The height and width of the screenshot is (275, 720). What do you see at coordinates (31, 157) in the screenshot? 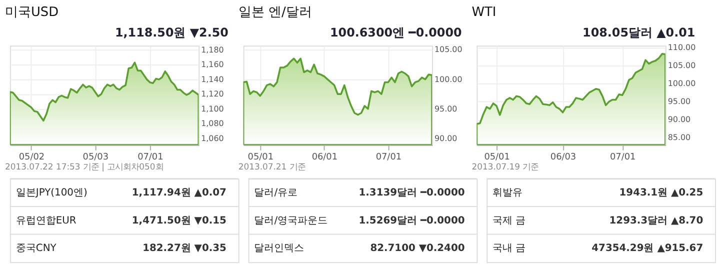
I see `x-tick-label: 05/02` at bounding box center [31, 157].